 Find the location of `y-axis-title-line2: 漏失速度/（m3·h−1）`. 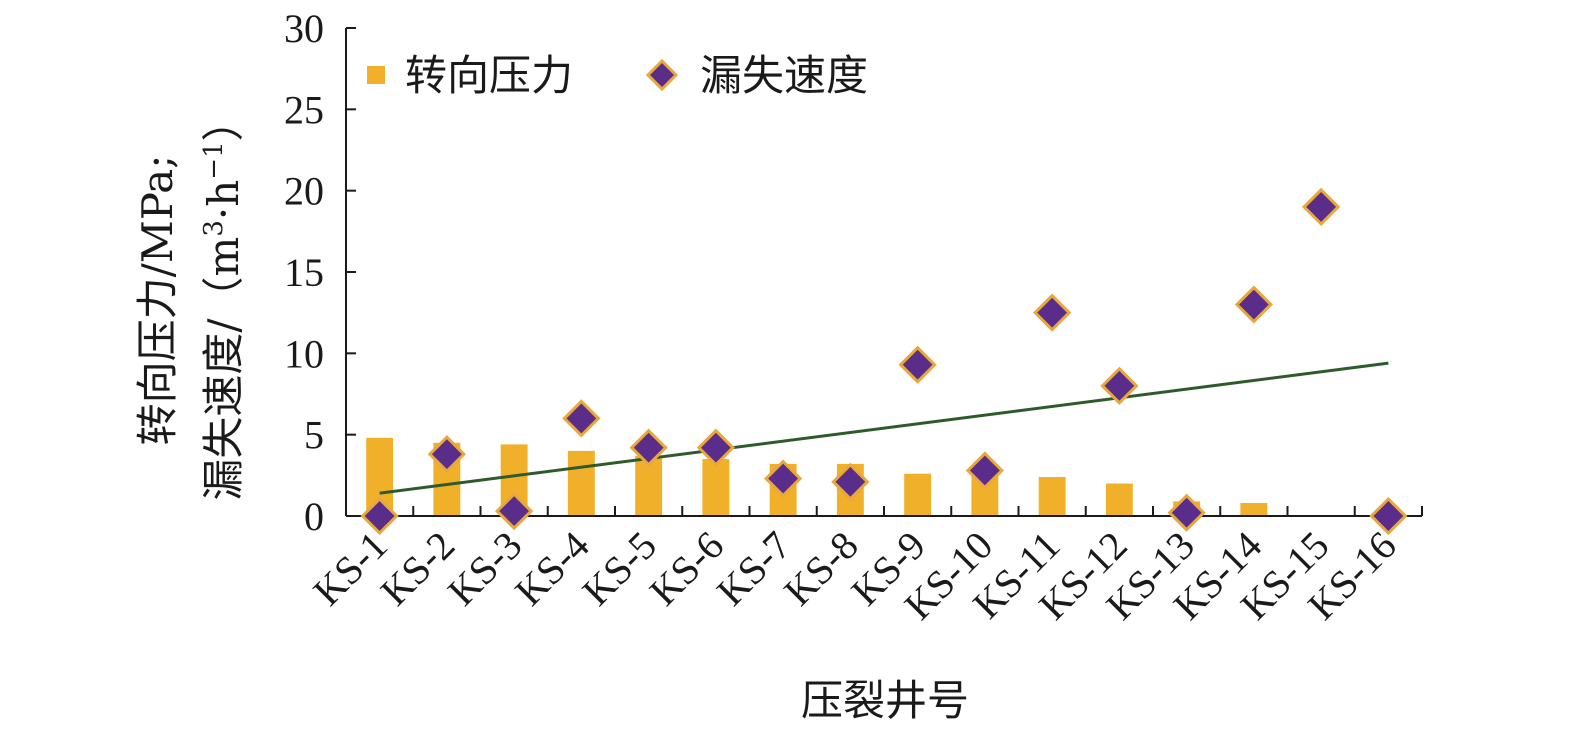

y-axis-title-line2: 漏失速度/（m3·h−1） is located at coordinates (223, 299).